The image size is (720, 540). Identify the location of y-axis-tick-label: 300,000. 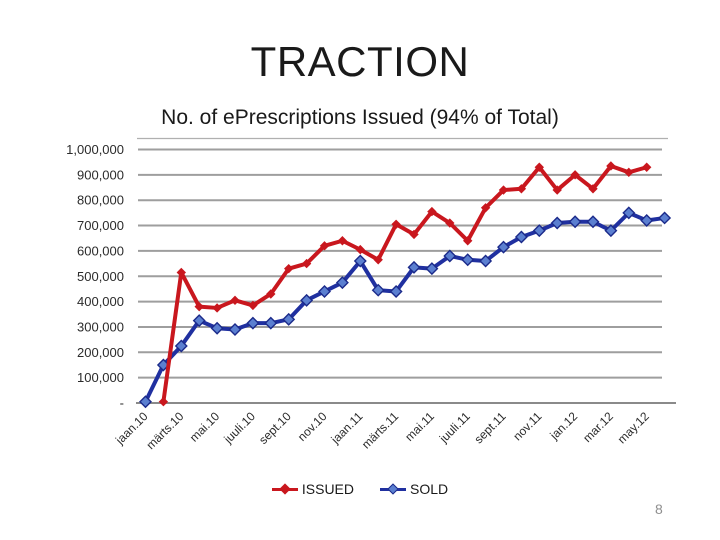
(100, 326).